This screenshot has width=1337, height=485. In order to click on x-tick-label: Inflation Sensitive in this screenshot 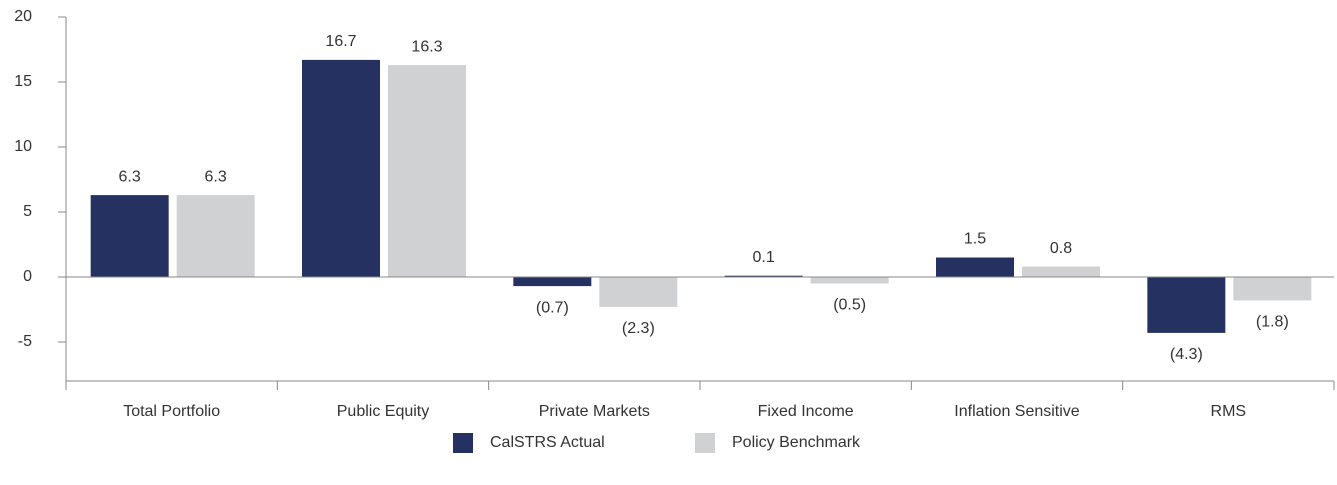, I will do `click(1017, 411)`.